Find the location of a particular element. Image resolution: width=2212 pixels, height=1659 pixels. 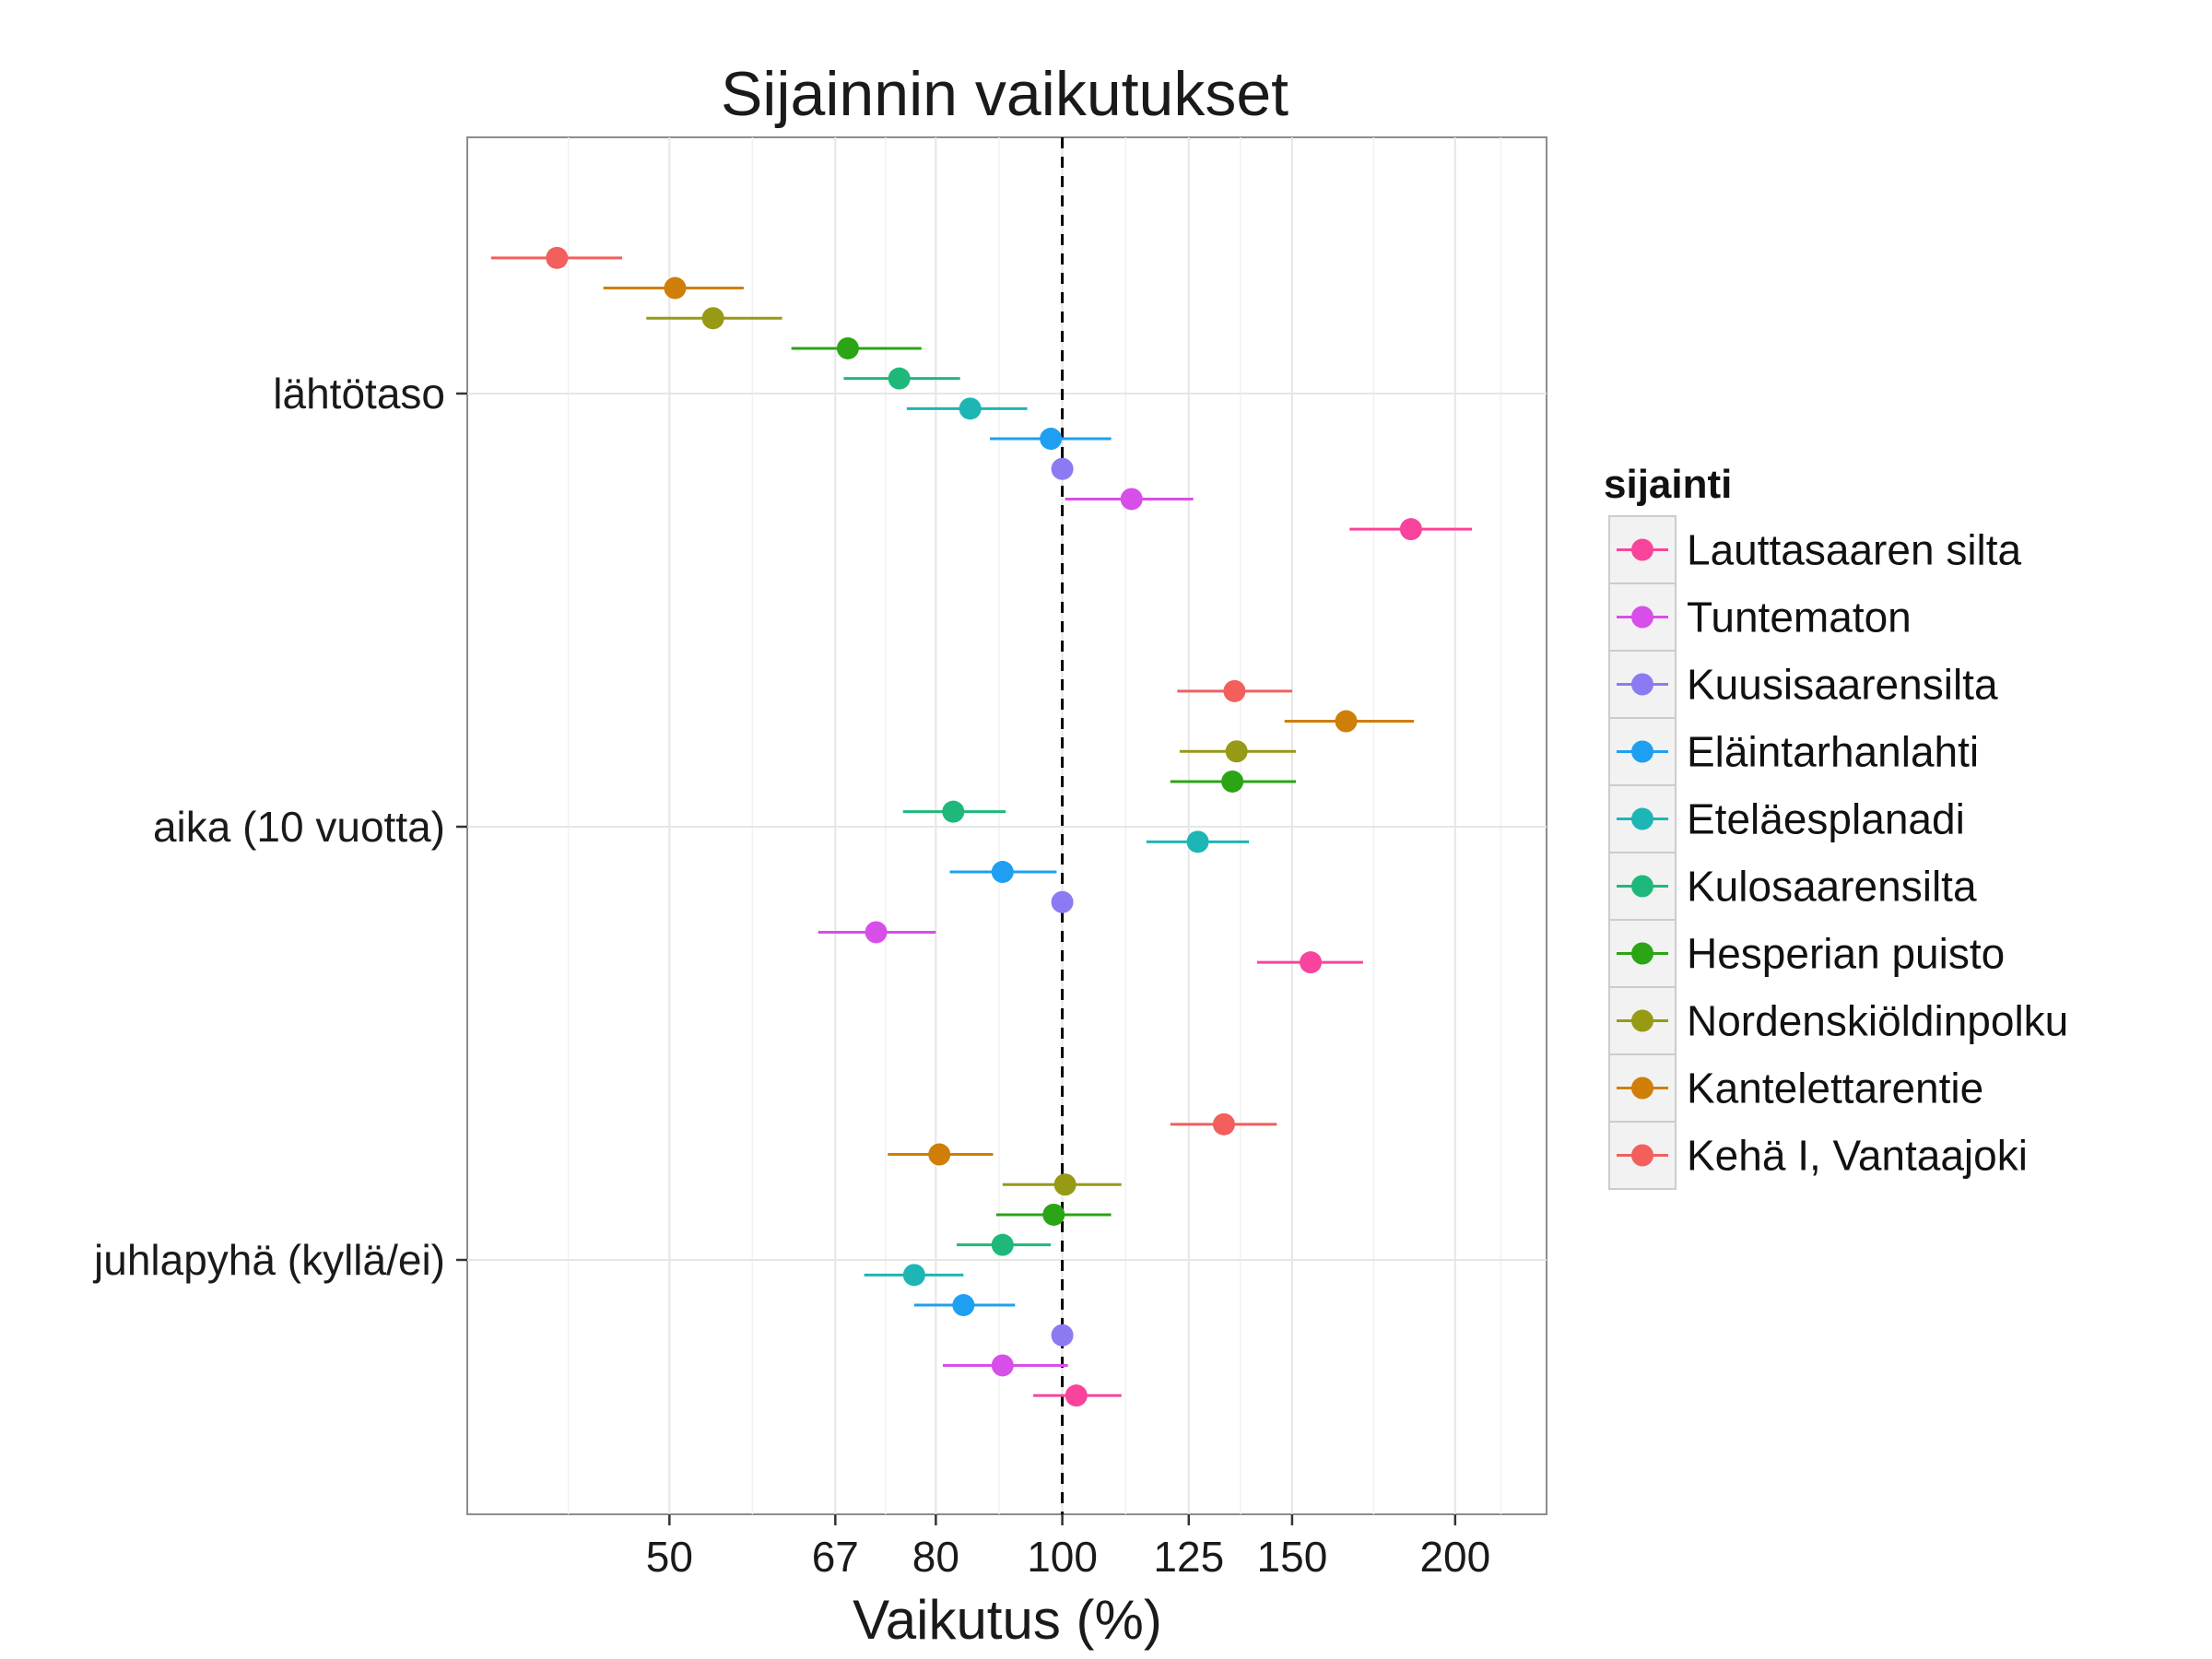

x-tick-label: 200 is located at coordinates (1454, 1557).